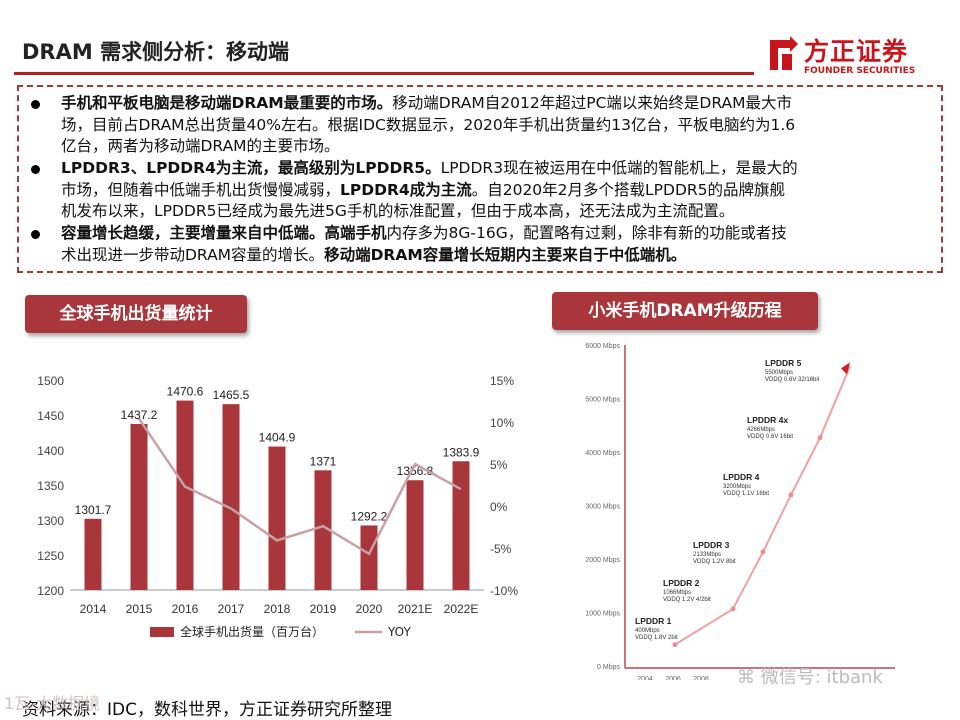 The width and height of the screenshot is (960, 720). What do you see at coordinates (193, 254) in the screenshot?
I see `bullet-3-line2a: 术出现进一步带动DRAM容量的增长。` at bounding box center [193, 254].